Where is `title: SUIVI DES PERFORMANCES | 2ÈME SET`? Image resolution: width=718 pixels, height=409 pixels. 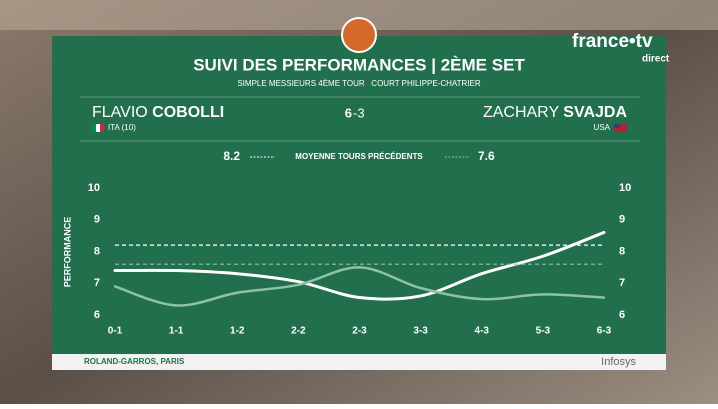
title: SUIVI DES PERFORMANCES | 2ÈME SET is located at coordinates (359, 64).